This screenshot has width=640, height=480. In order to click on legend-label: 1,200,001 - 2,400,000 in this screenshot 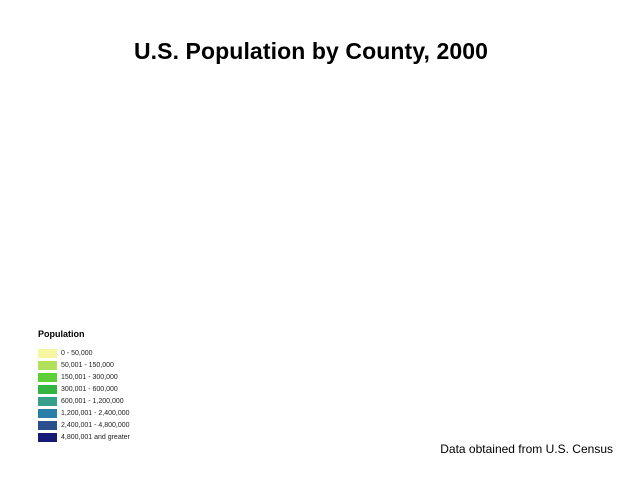, I will do `click(95, 413)`.